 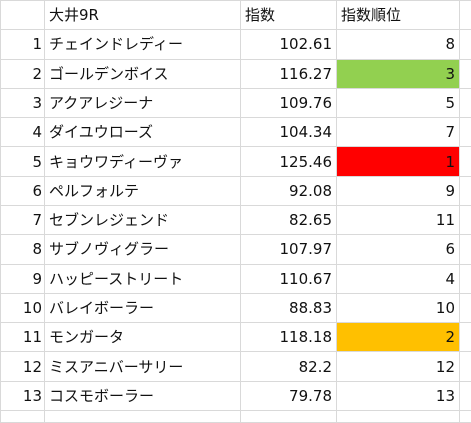 I want to click on header-row: 大井9R 指数 指数順位, so click(x=235, y=15).